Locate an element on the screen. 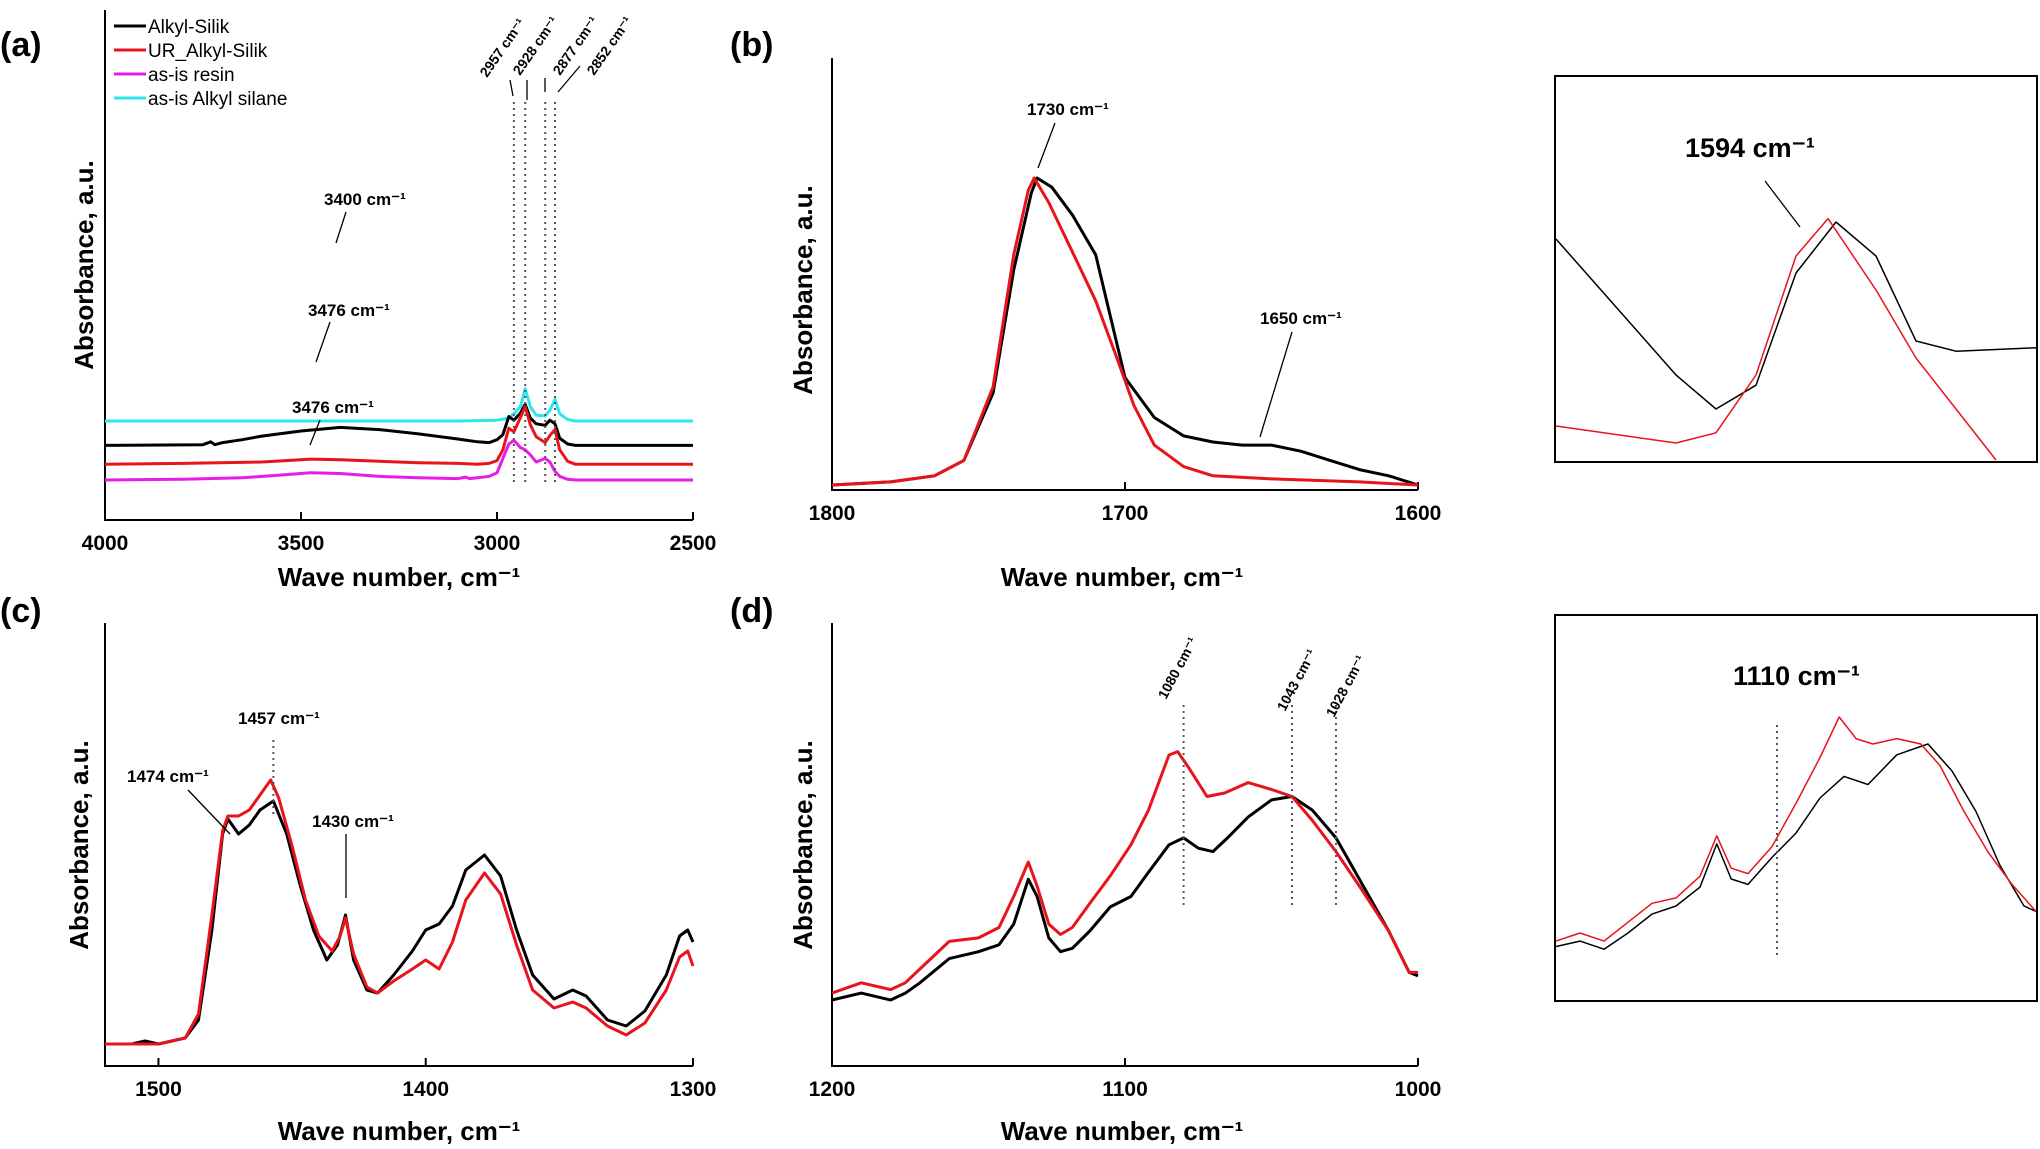 Image resolution: width=2040 pixels, height=1149 pixels. series-b-ur-alkyl-silik is located at coordinates (1125, 331).